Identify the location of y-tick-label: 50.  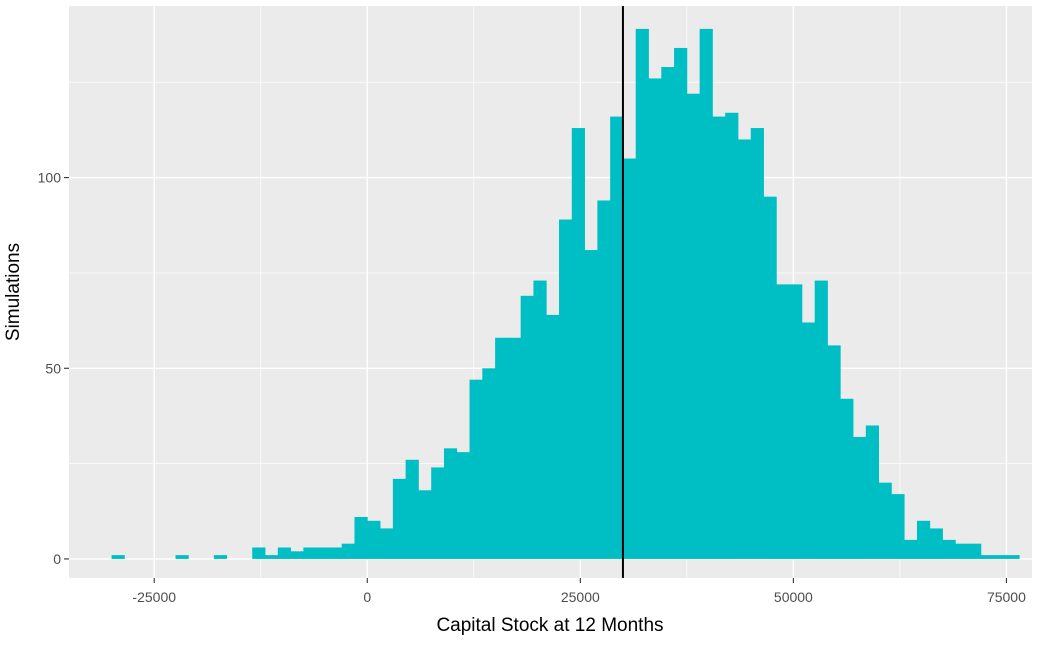
(53, 368).